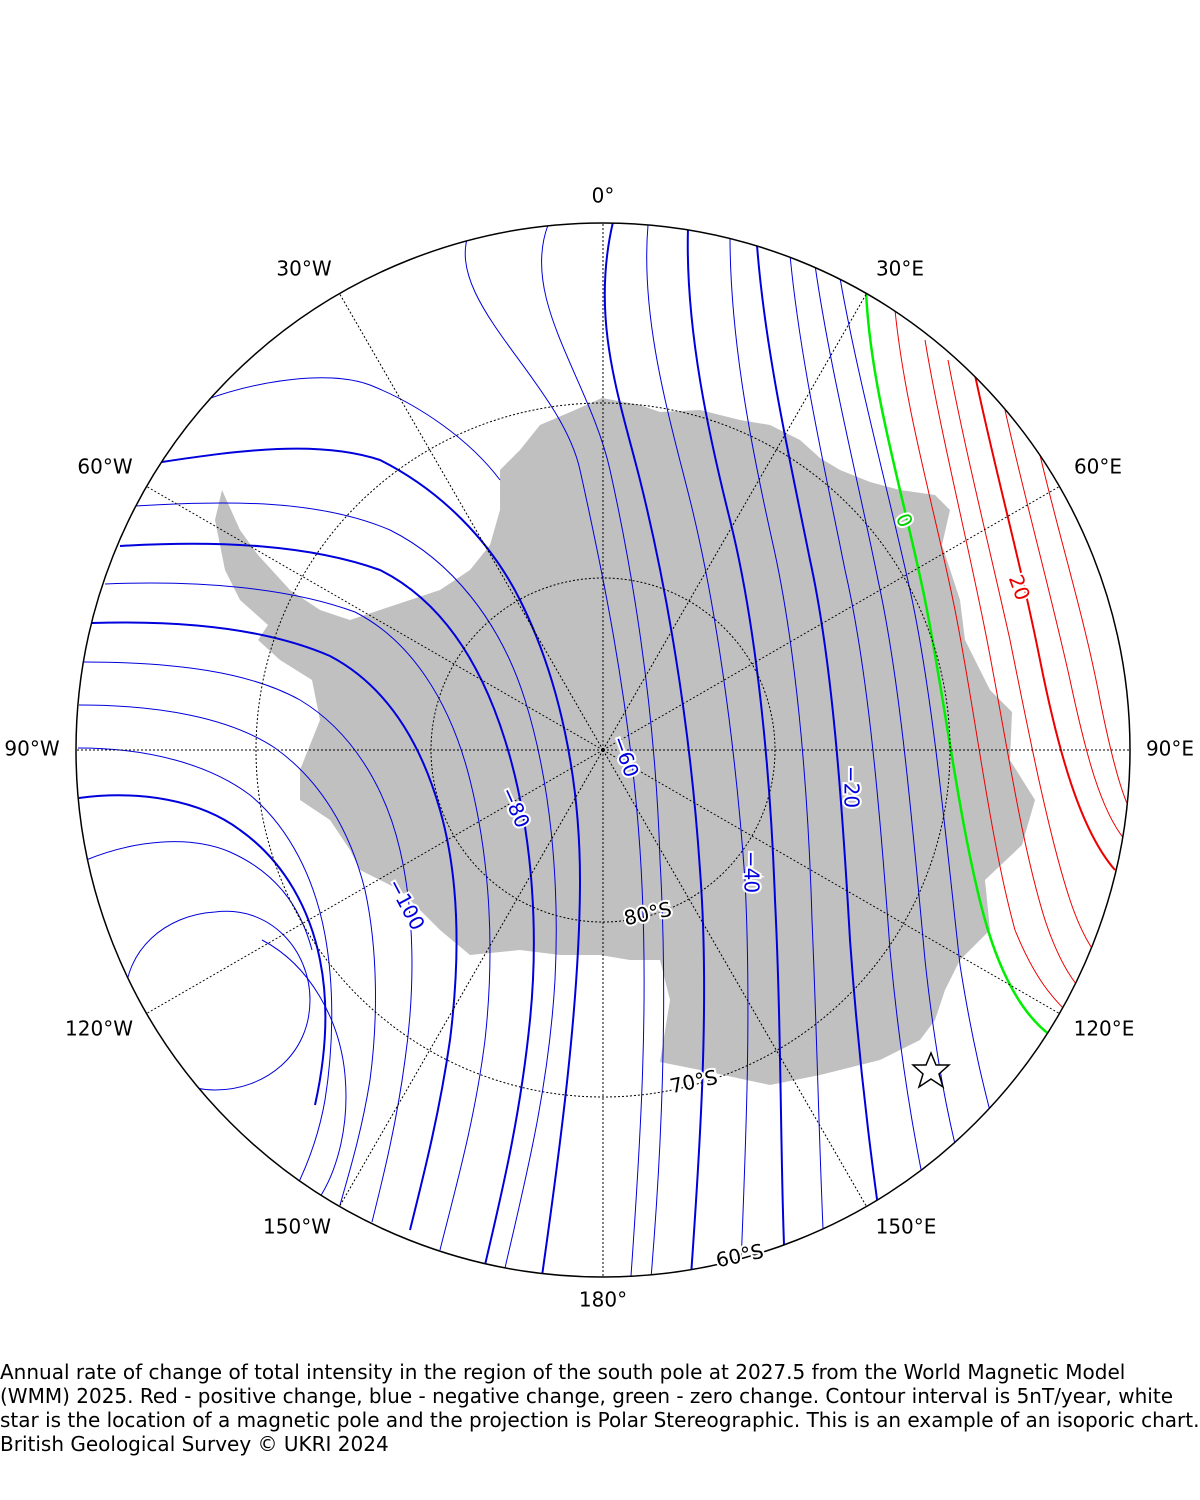  I want to click on longitude-label-60e: 60°E, so click(1098, 467).